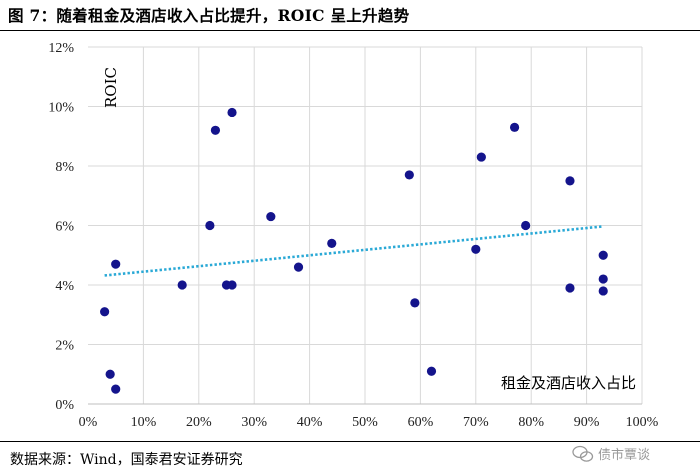  I want to click on watermark: 债市覃谈, so click(611, 453).